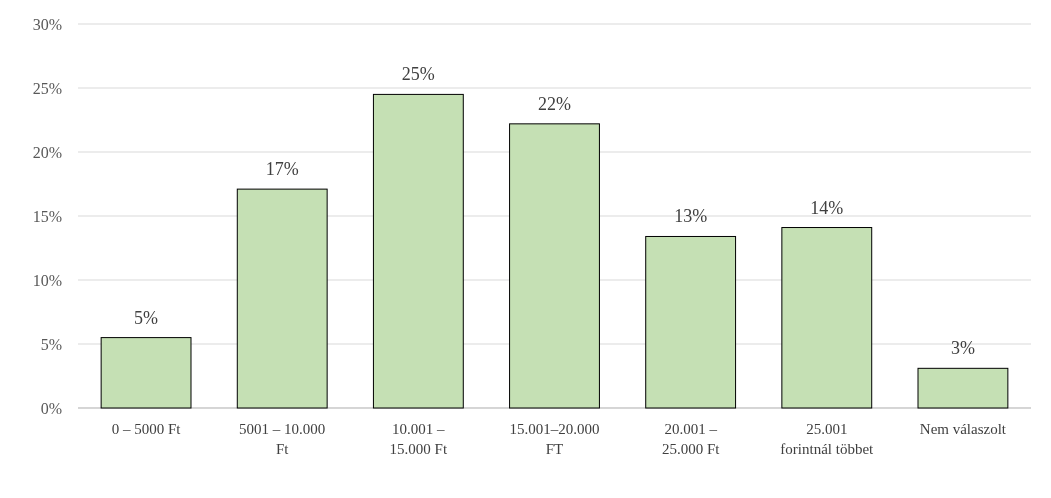  Describe the element at coordinates (554, 103) in the screenshot. I see `data-label: 22%` at that location.